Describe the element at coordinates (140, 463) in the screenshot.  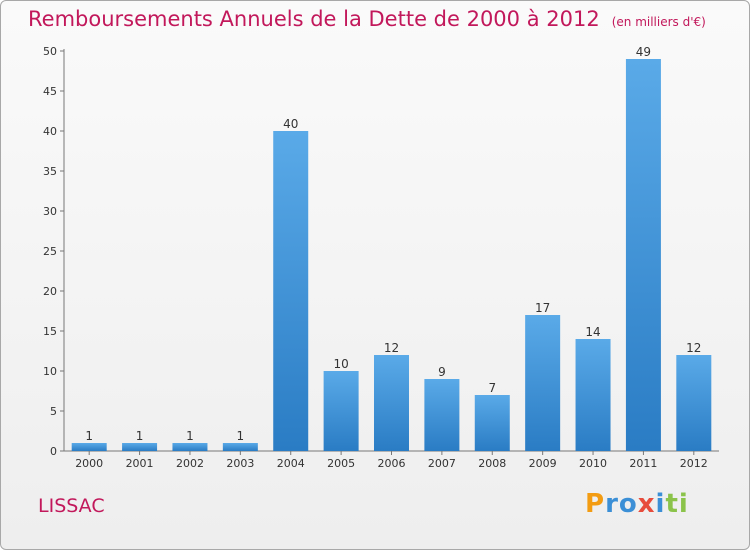
I see `x-tick-label: 2001` at that location.